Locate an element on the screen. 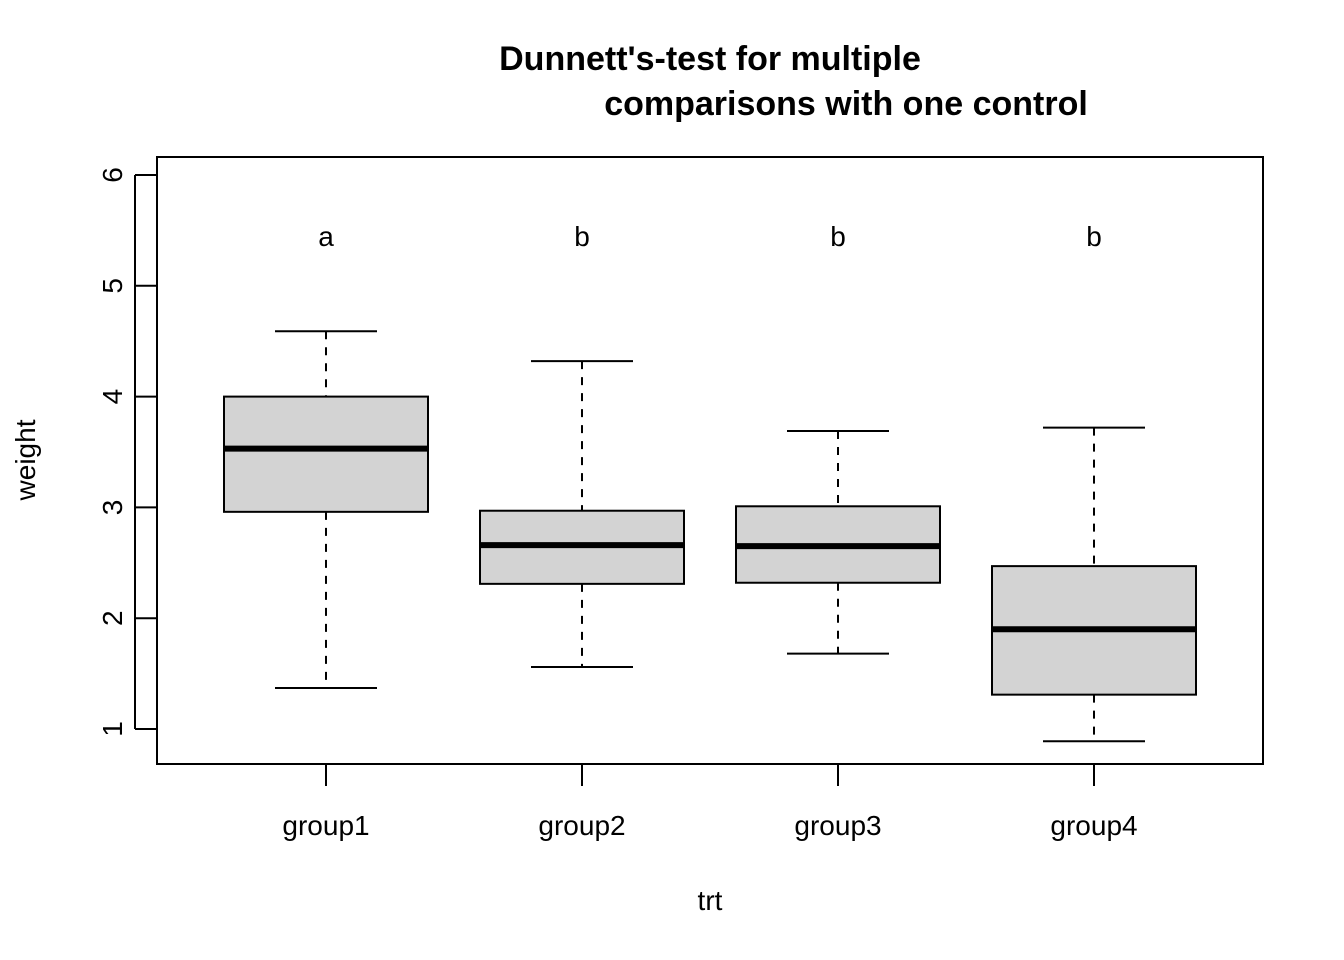 The height and width of the screenshot is (960, 1344). group-letter-group4: b is located at coordinates (1094, 236).